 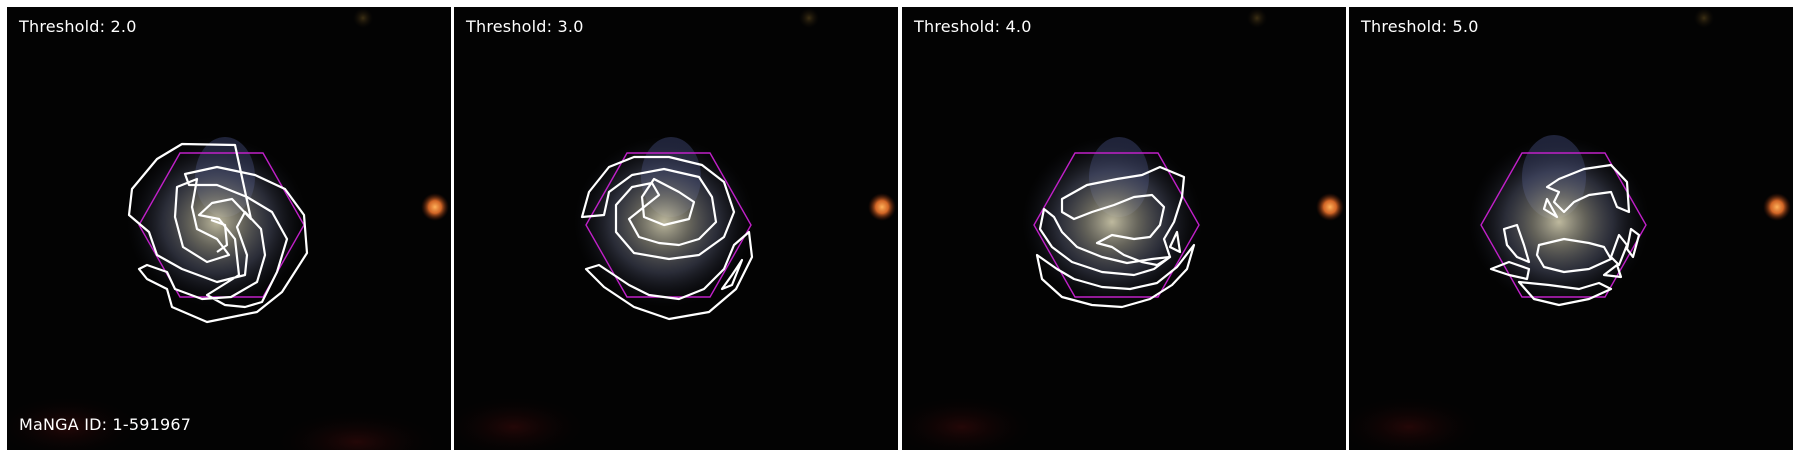 I want to click on threshold-label: Threshold: 3.0, so click(x=525, y=26).